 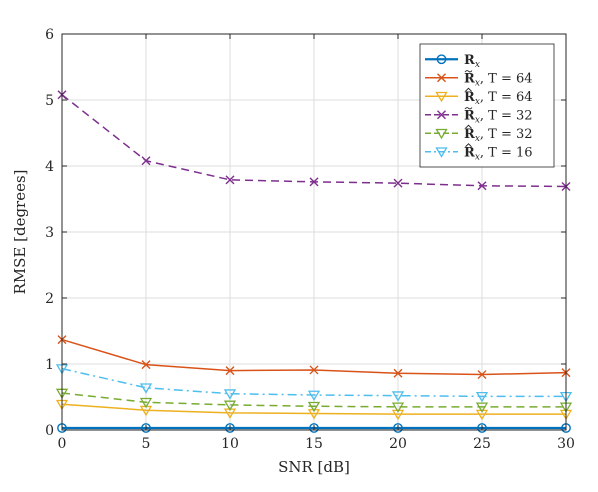 What do you see at coordinates (49, 167) in the screenshot?
I see `y-tick-label: 4` at bounding box center [49, 167].